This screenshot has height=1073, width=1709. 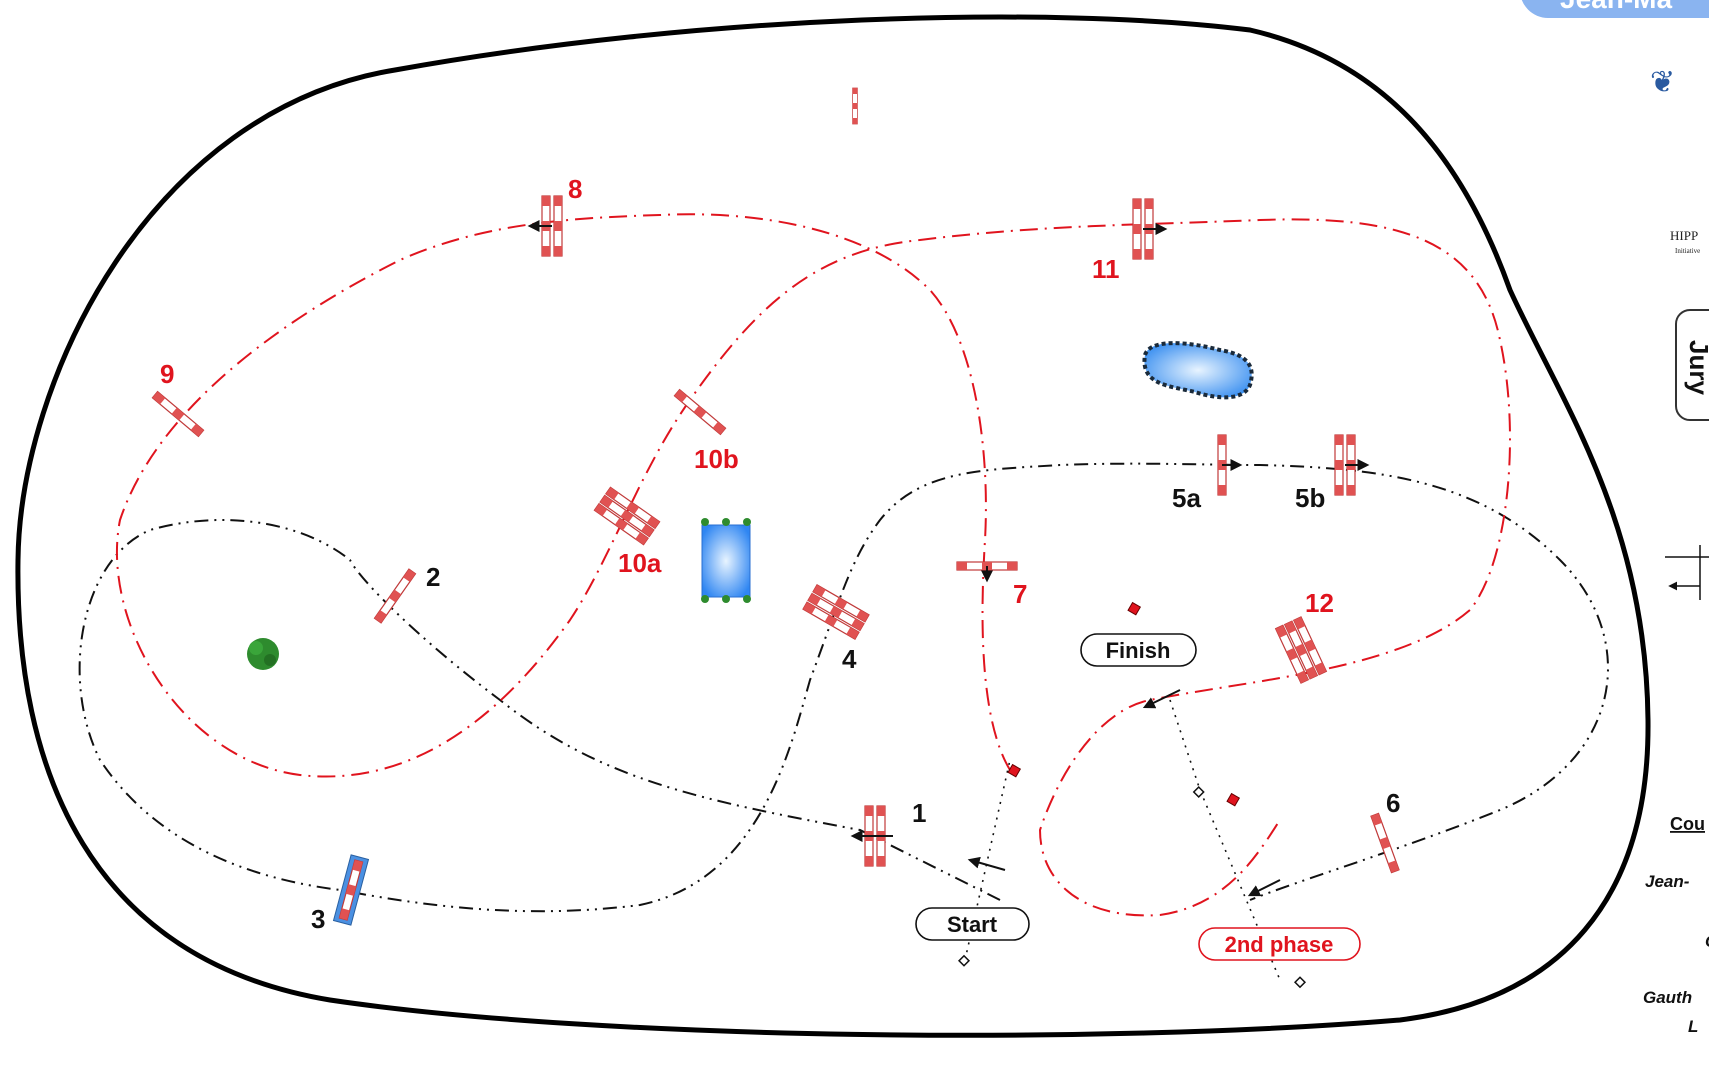 What do you see at coordinates (1198, 370) in the screenshot?
I see `pond` at bounding box center [1198, 370].